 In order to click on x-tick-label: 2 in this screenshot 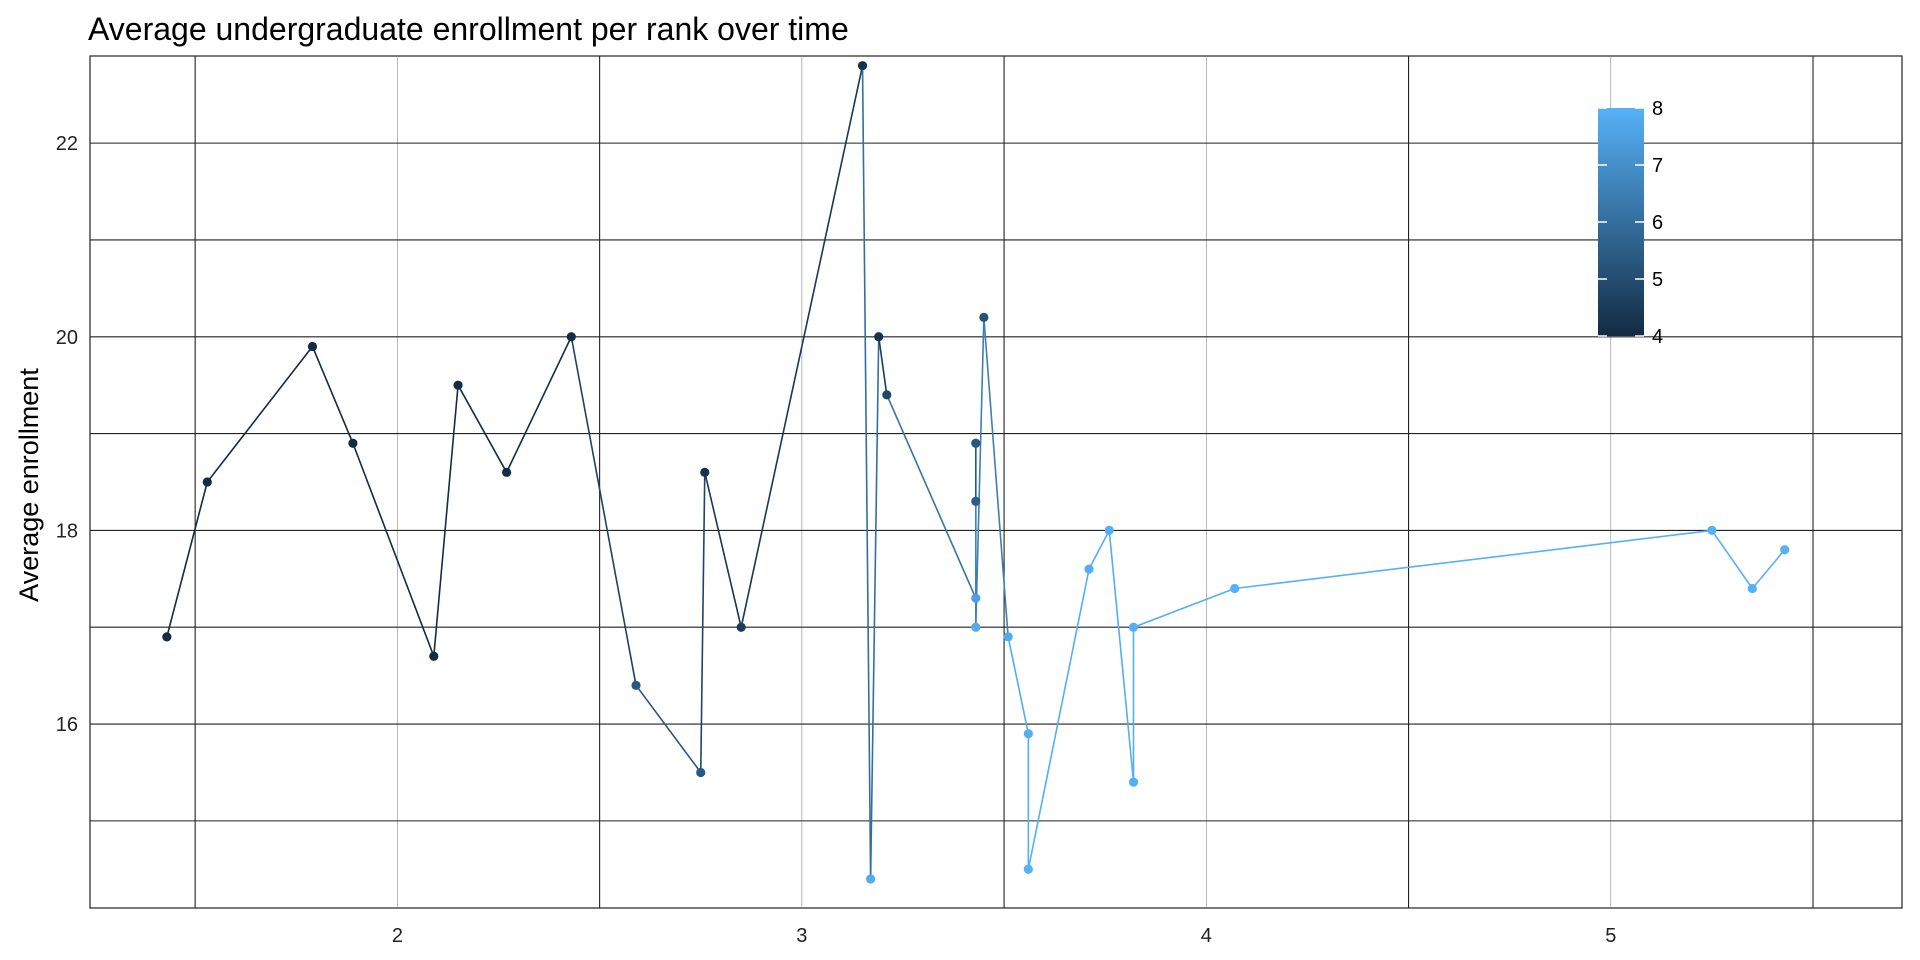, I will do `click(397, 936)`.